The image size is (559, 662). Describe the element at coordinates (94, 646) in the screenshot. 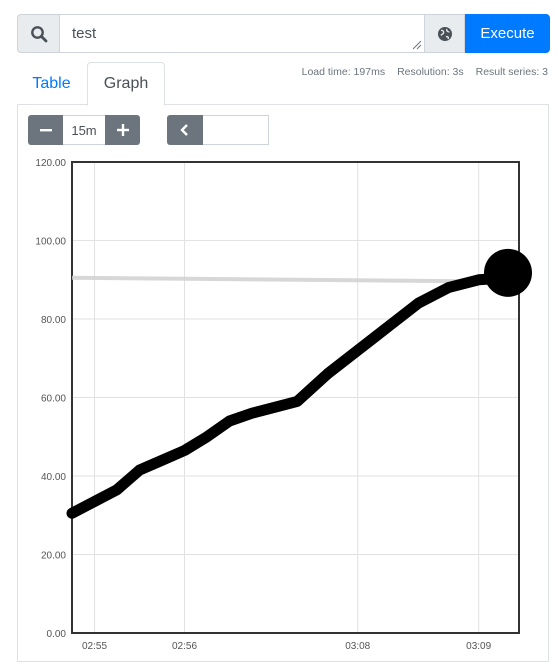

I see `x-tick-label: 02:55` at that location.